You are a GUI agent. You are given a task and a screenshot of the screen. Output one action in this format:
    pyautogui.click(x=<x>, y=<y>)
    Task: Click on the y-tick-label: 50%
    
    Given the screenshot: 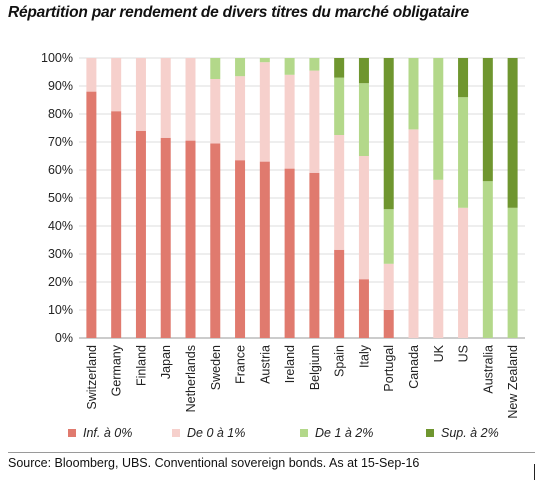 What is the action you would take?
    pyautogui.click(x=60, y=198)
    